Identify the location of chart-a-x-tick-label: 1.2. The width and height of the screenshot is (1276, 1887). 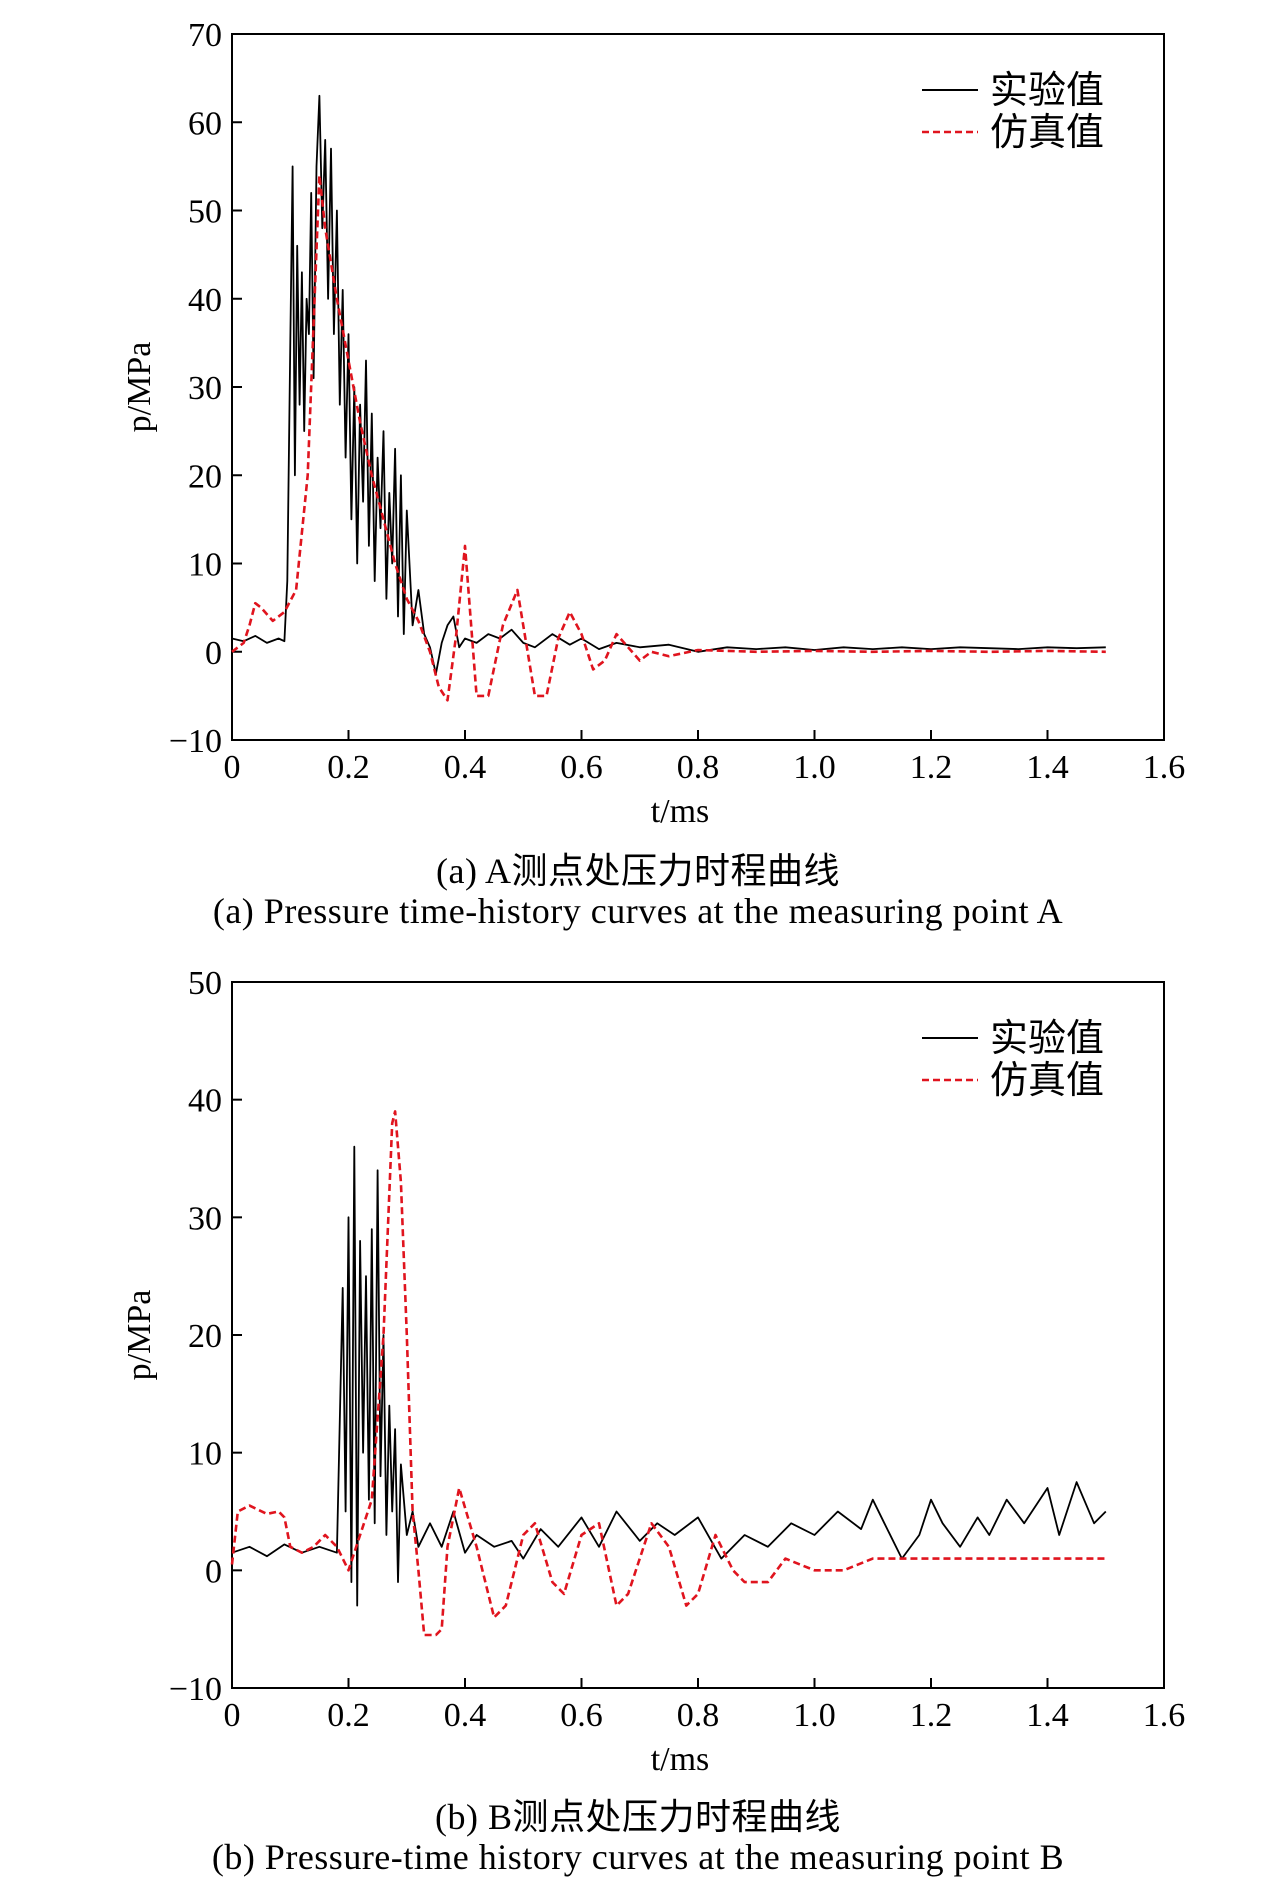
(931, 767).